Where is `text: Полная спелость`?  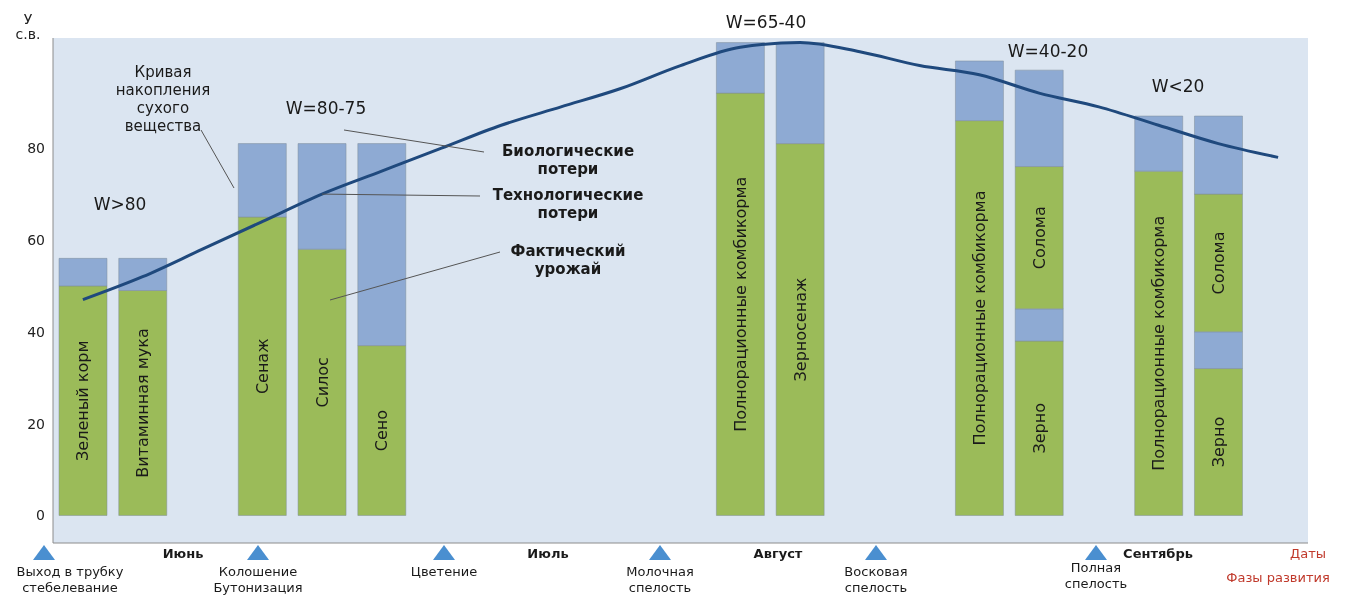 text: Полная спелость is located at coordinates (1096, 576).